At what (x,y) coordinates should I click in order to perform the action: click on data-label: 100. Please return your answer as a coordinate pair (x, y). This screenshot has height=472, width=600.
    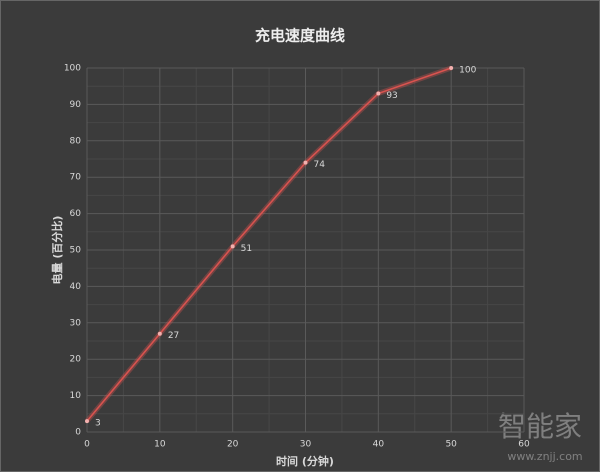
    Looking at the image, I should click on (467, 71).